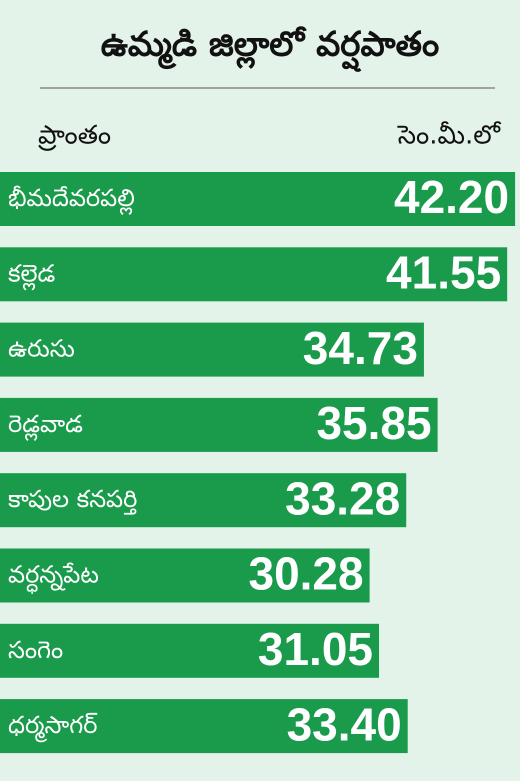 This screenshot has height=781, width=520. Describe the element at coordinates (71, 199) in the screenshot. I see `category-label: భీమదేవరపల్లి` at that location.